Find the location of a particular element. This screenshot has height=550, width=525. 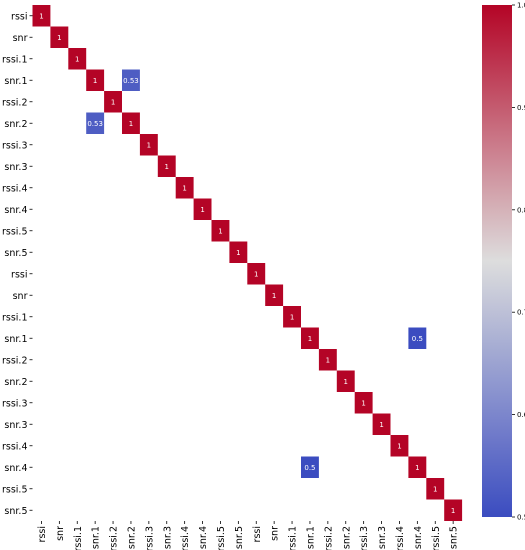

y-tick-label: rssi.3 is located at coordinates (15, 145).